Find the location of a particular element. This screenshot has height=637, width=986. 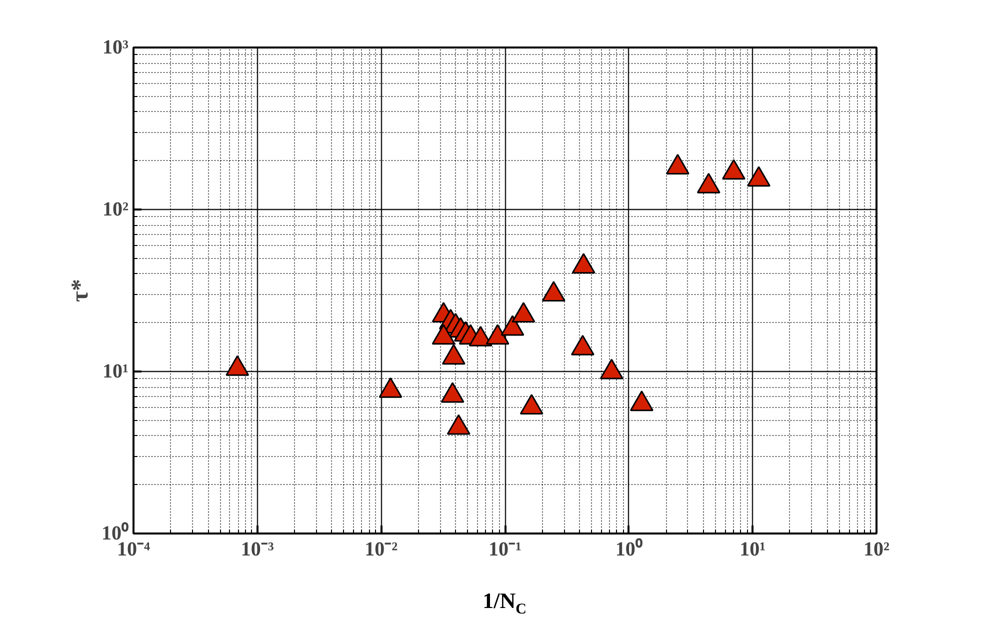

x-axis-title: 1/N$_{C}$ is located at coordinates (505, 603).